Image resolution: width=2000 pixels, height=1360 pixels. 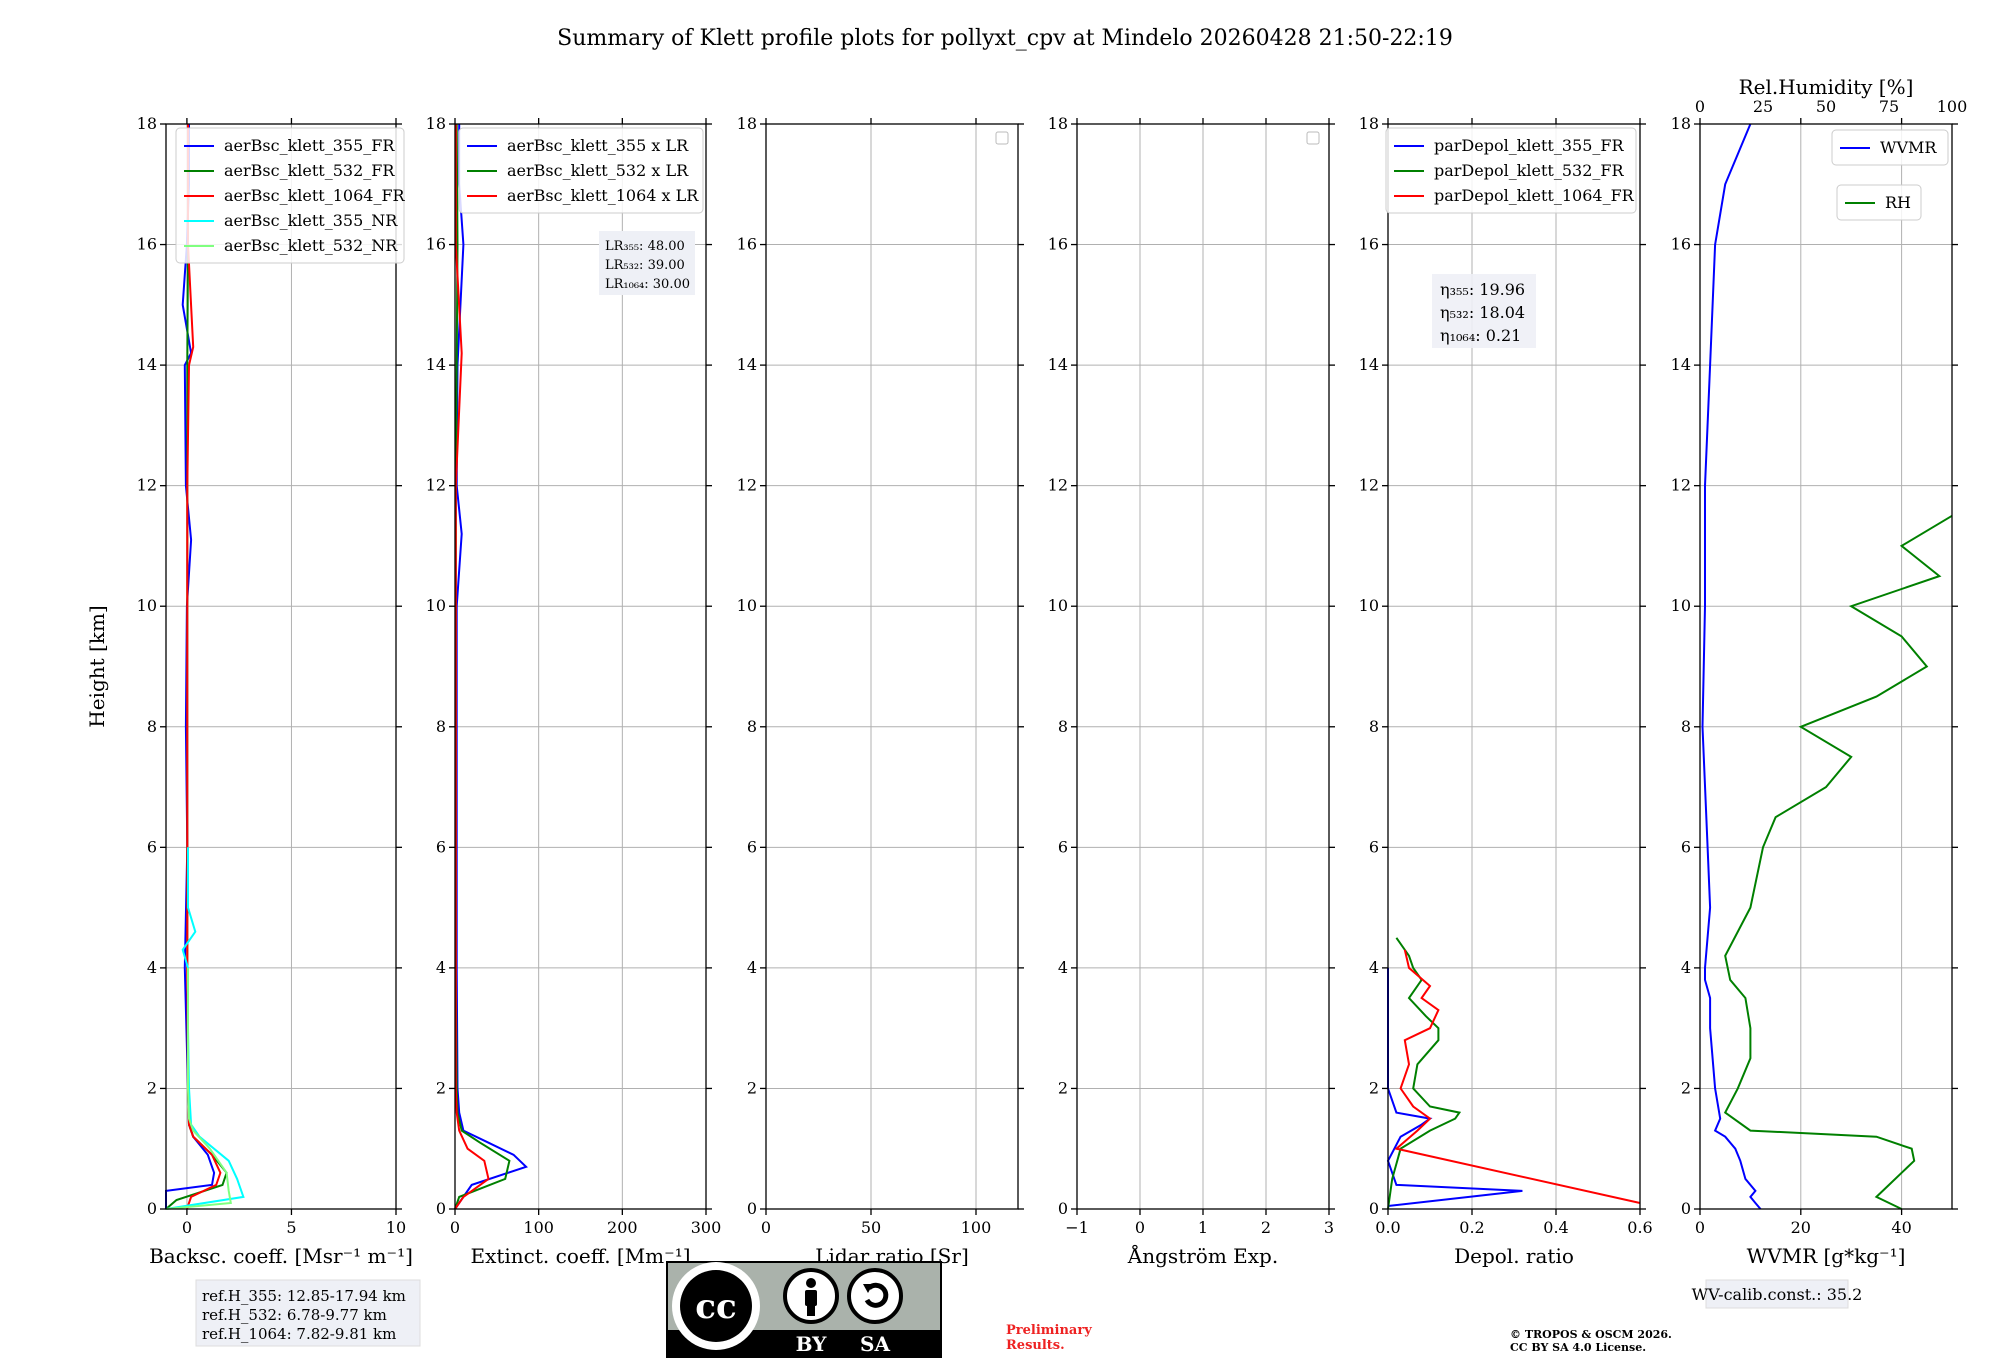 I want to click on legend-entry: aerBsc_klett_355_NR, so click(x=311, y=220).